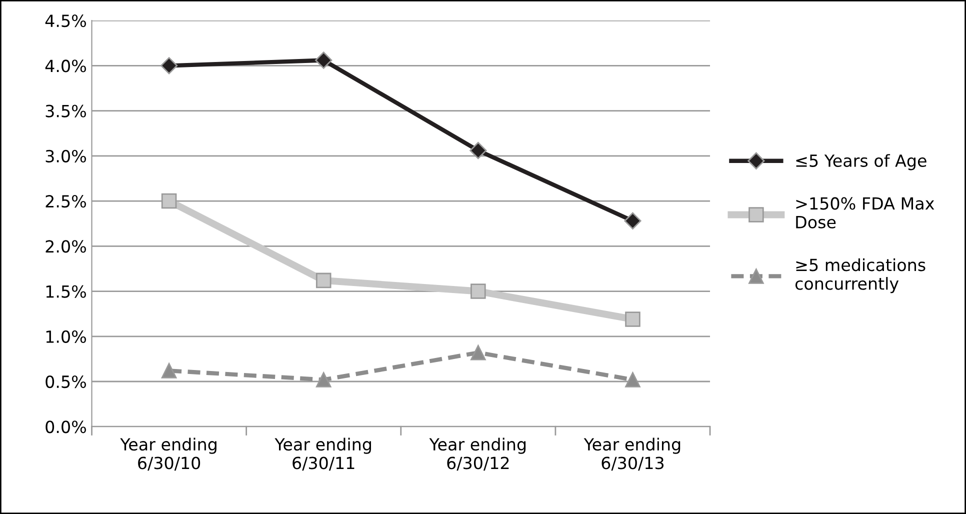 The image size is (966, 514). What do you see at coordinates (860, 276) in the screenshot?
I see `legend-label: ≥5 medications concurrently` at bounding box center [860, 276].